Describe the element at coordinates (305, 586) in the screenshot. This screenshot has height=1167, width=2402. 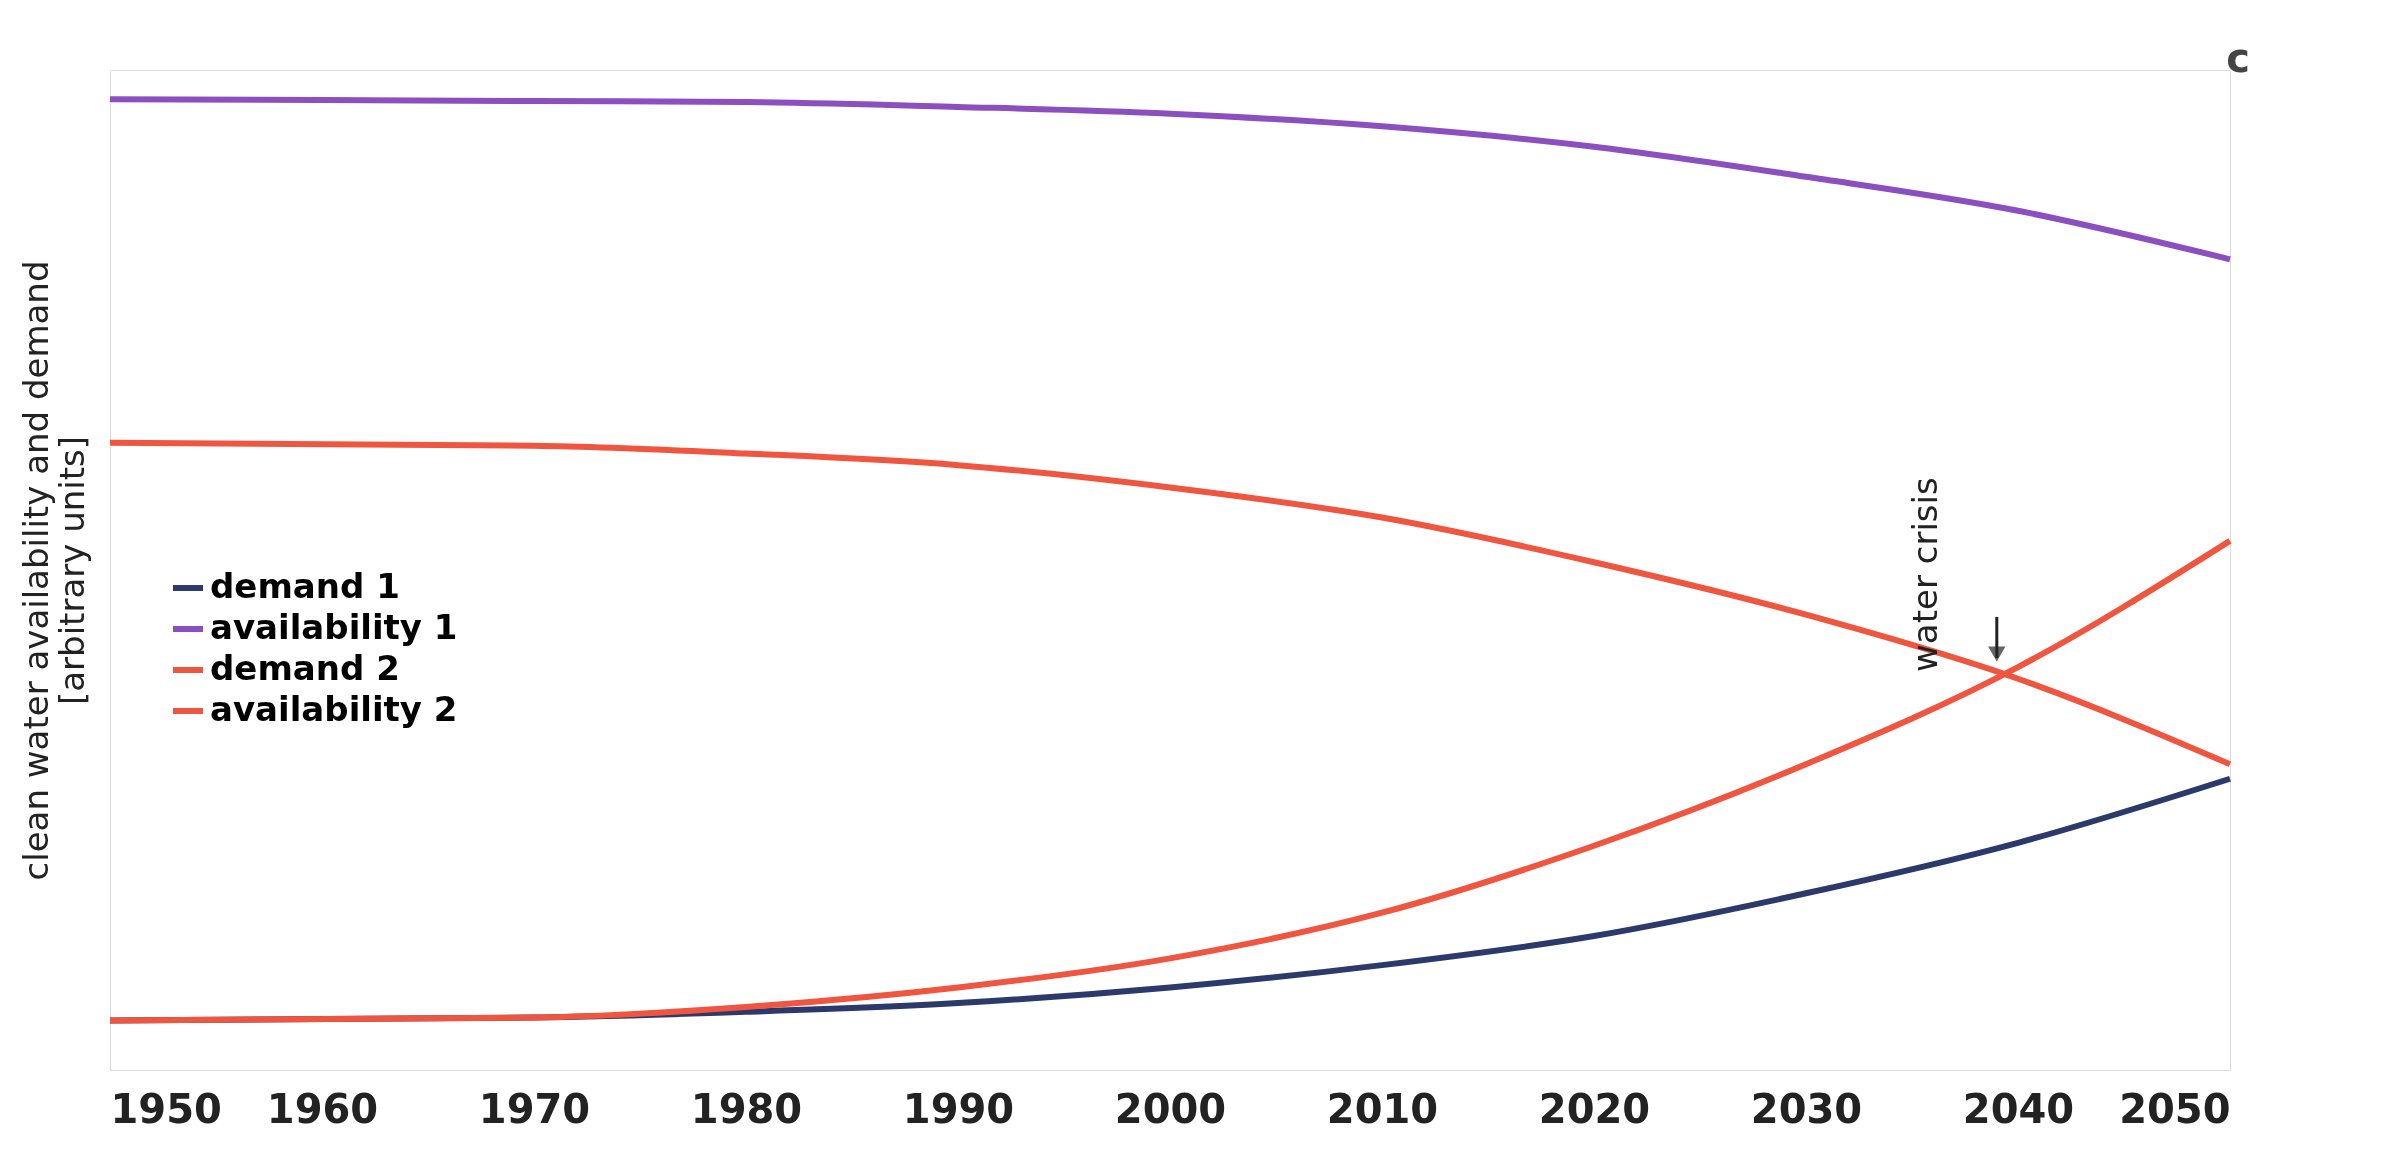
I see `legend-label: demand 1` at that location.